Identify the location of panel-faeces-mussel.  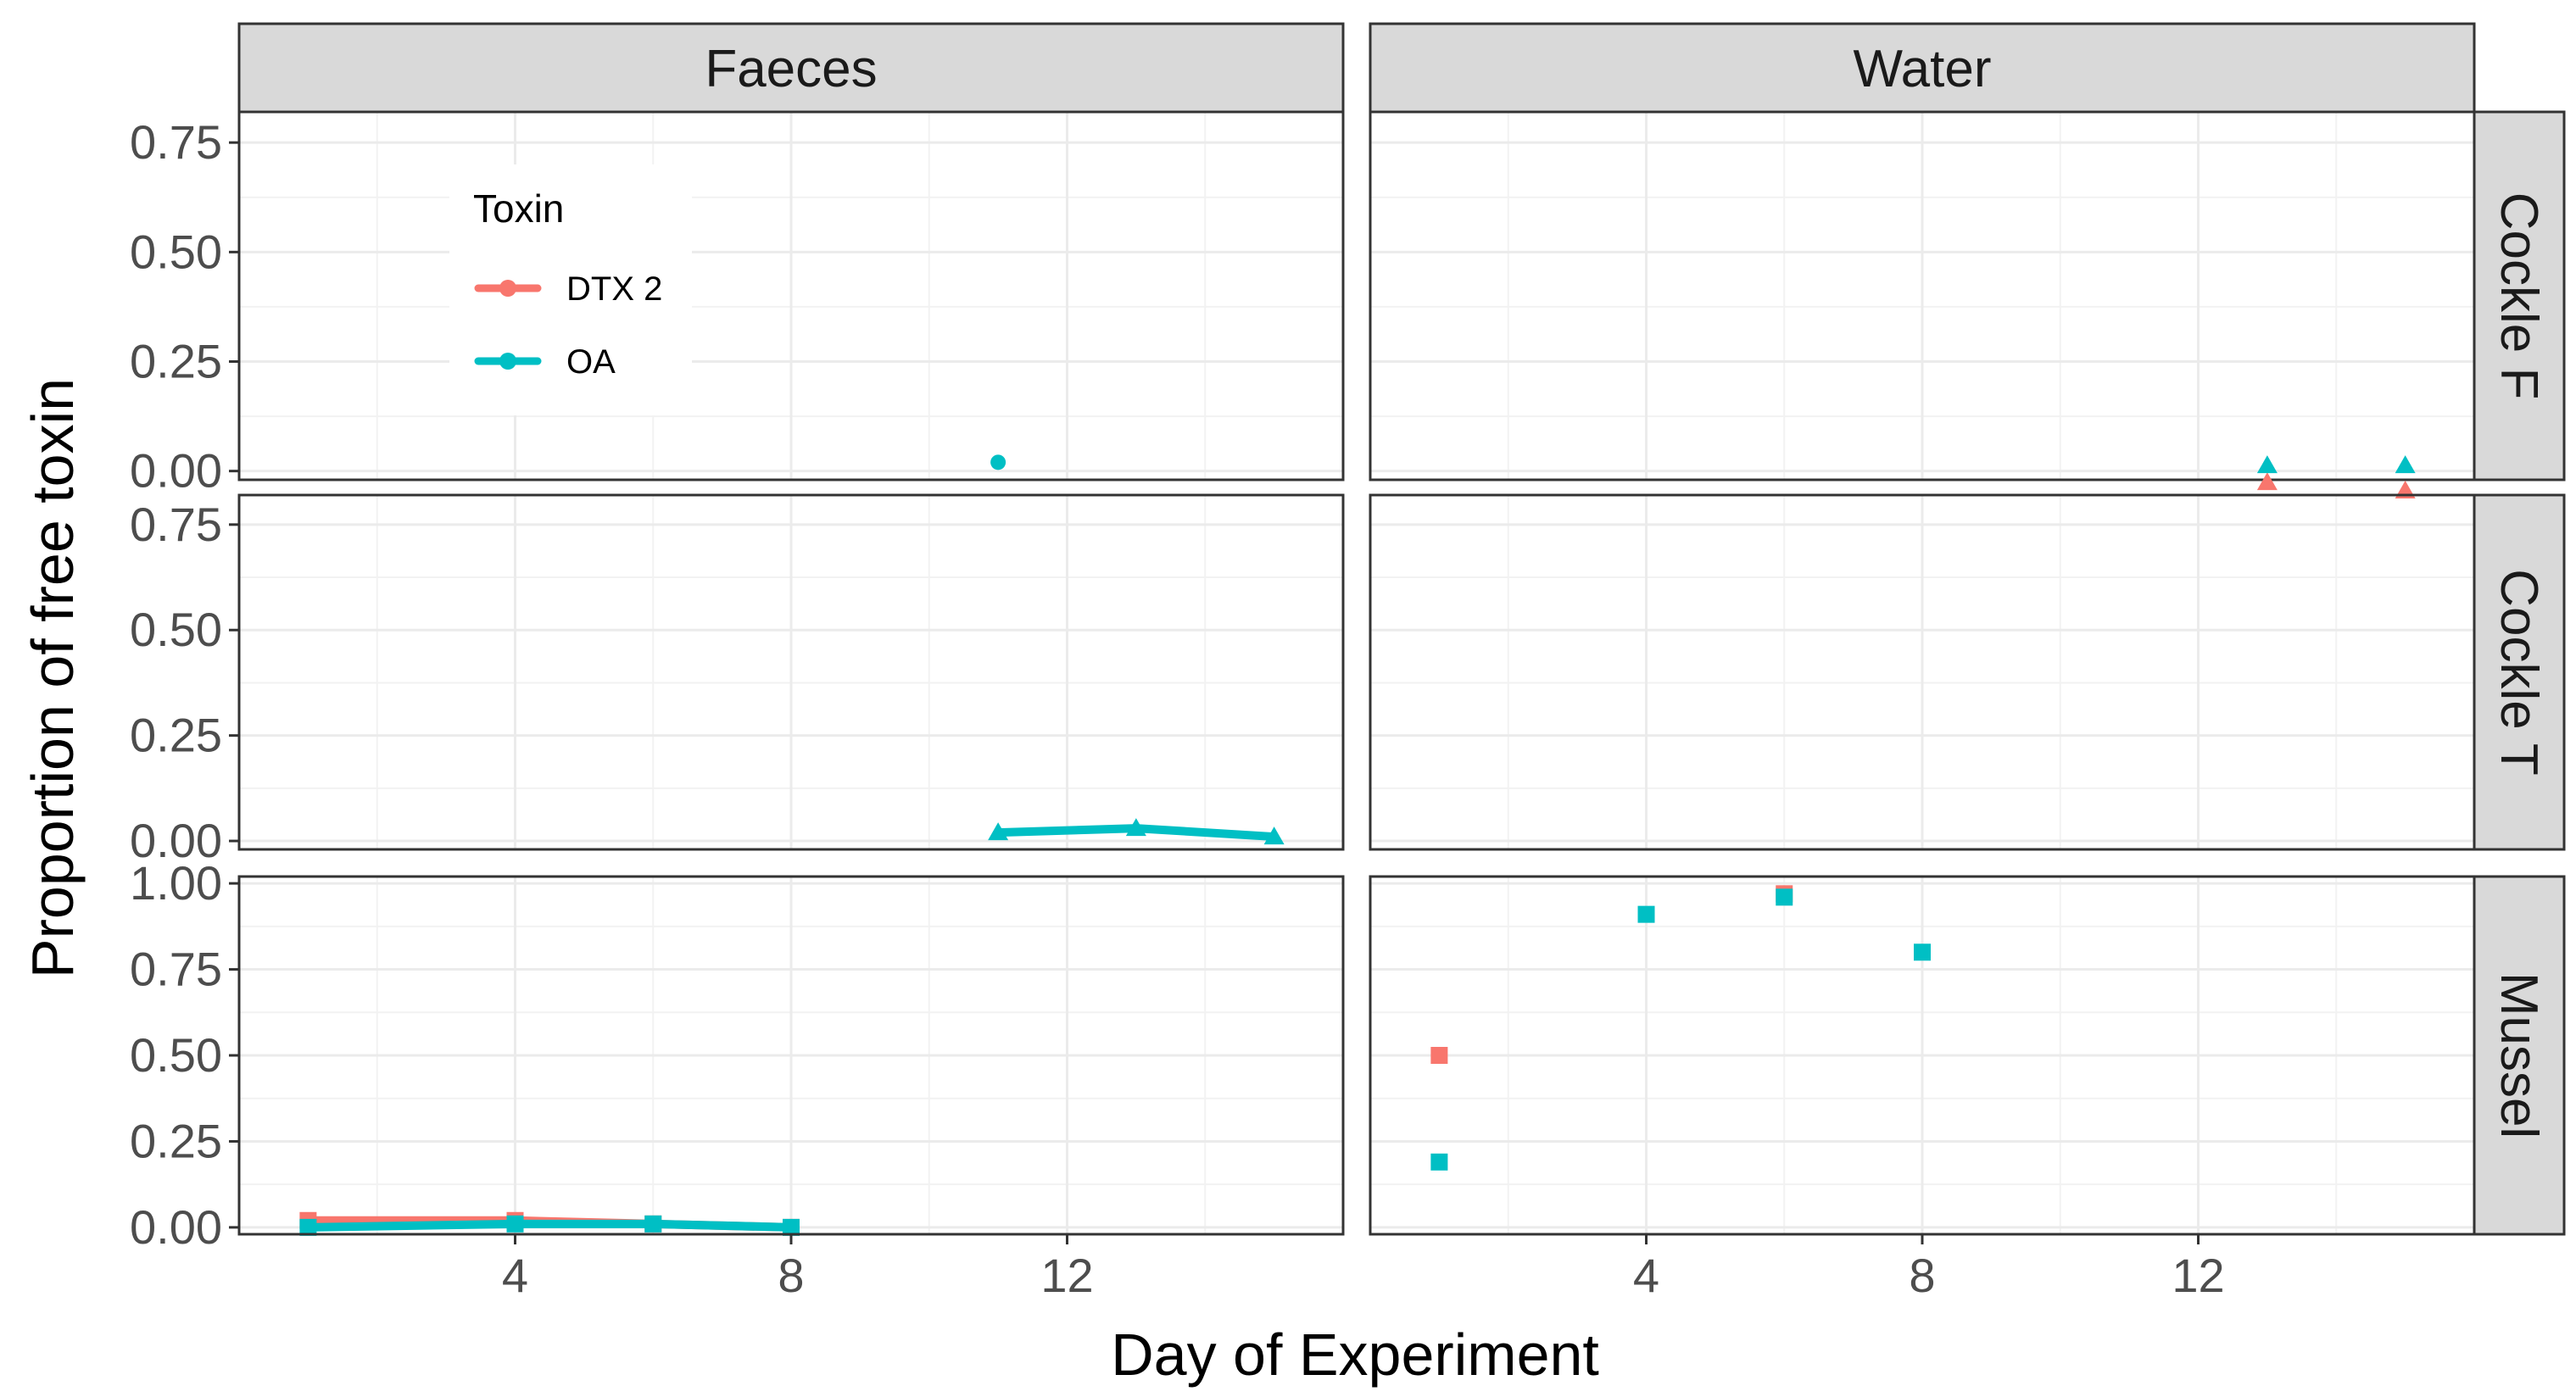
(791, 1055).